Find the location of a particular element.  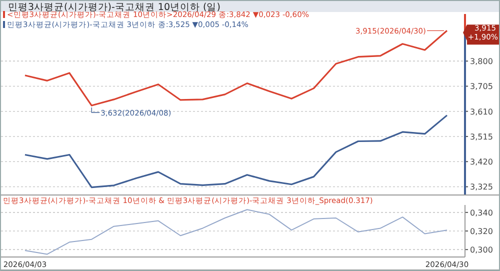

y-tick-label: 3,610 is located at coordinates (481, 111).